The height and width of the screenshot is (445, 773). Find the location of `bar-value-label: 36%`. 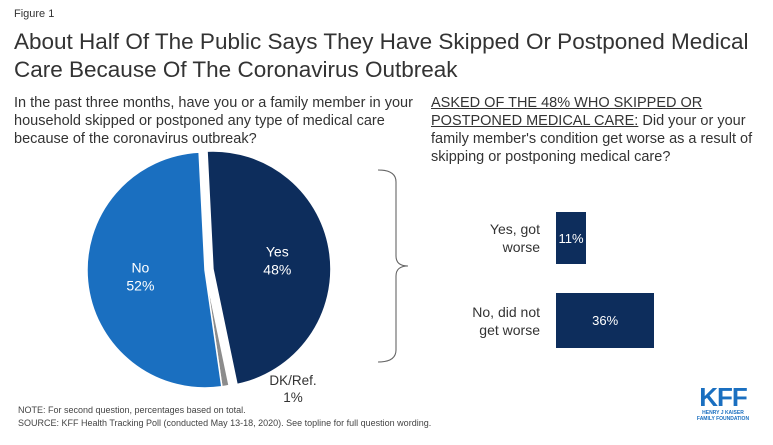

bar-value-label: 36% is located at coordinates (605, 320).